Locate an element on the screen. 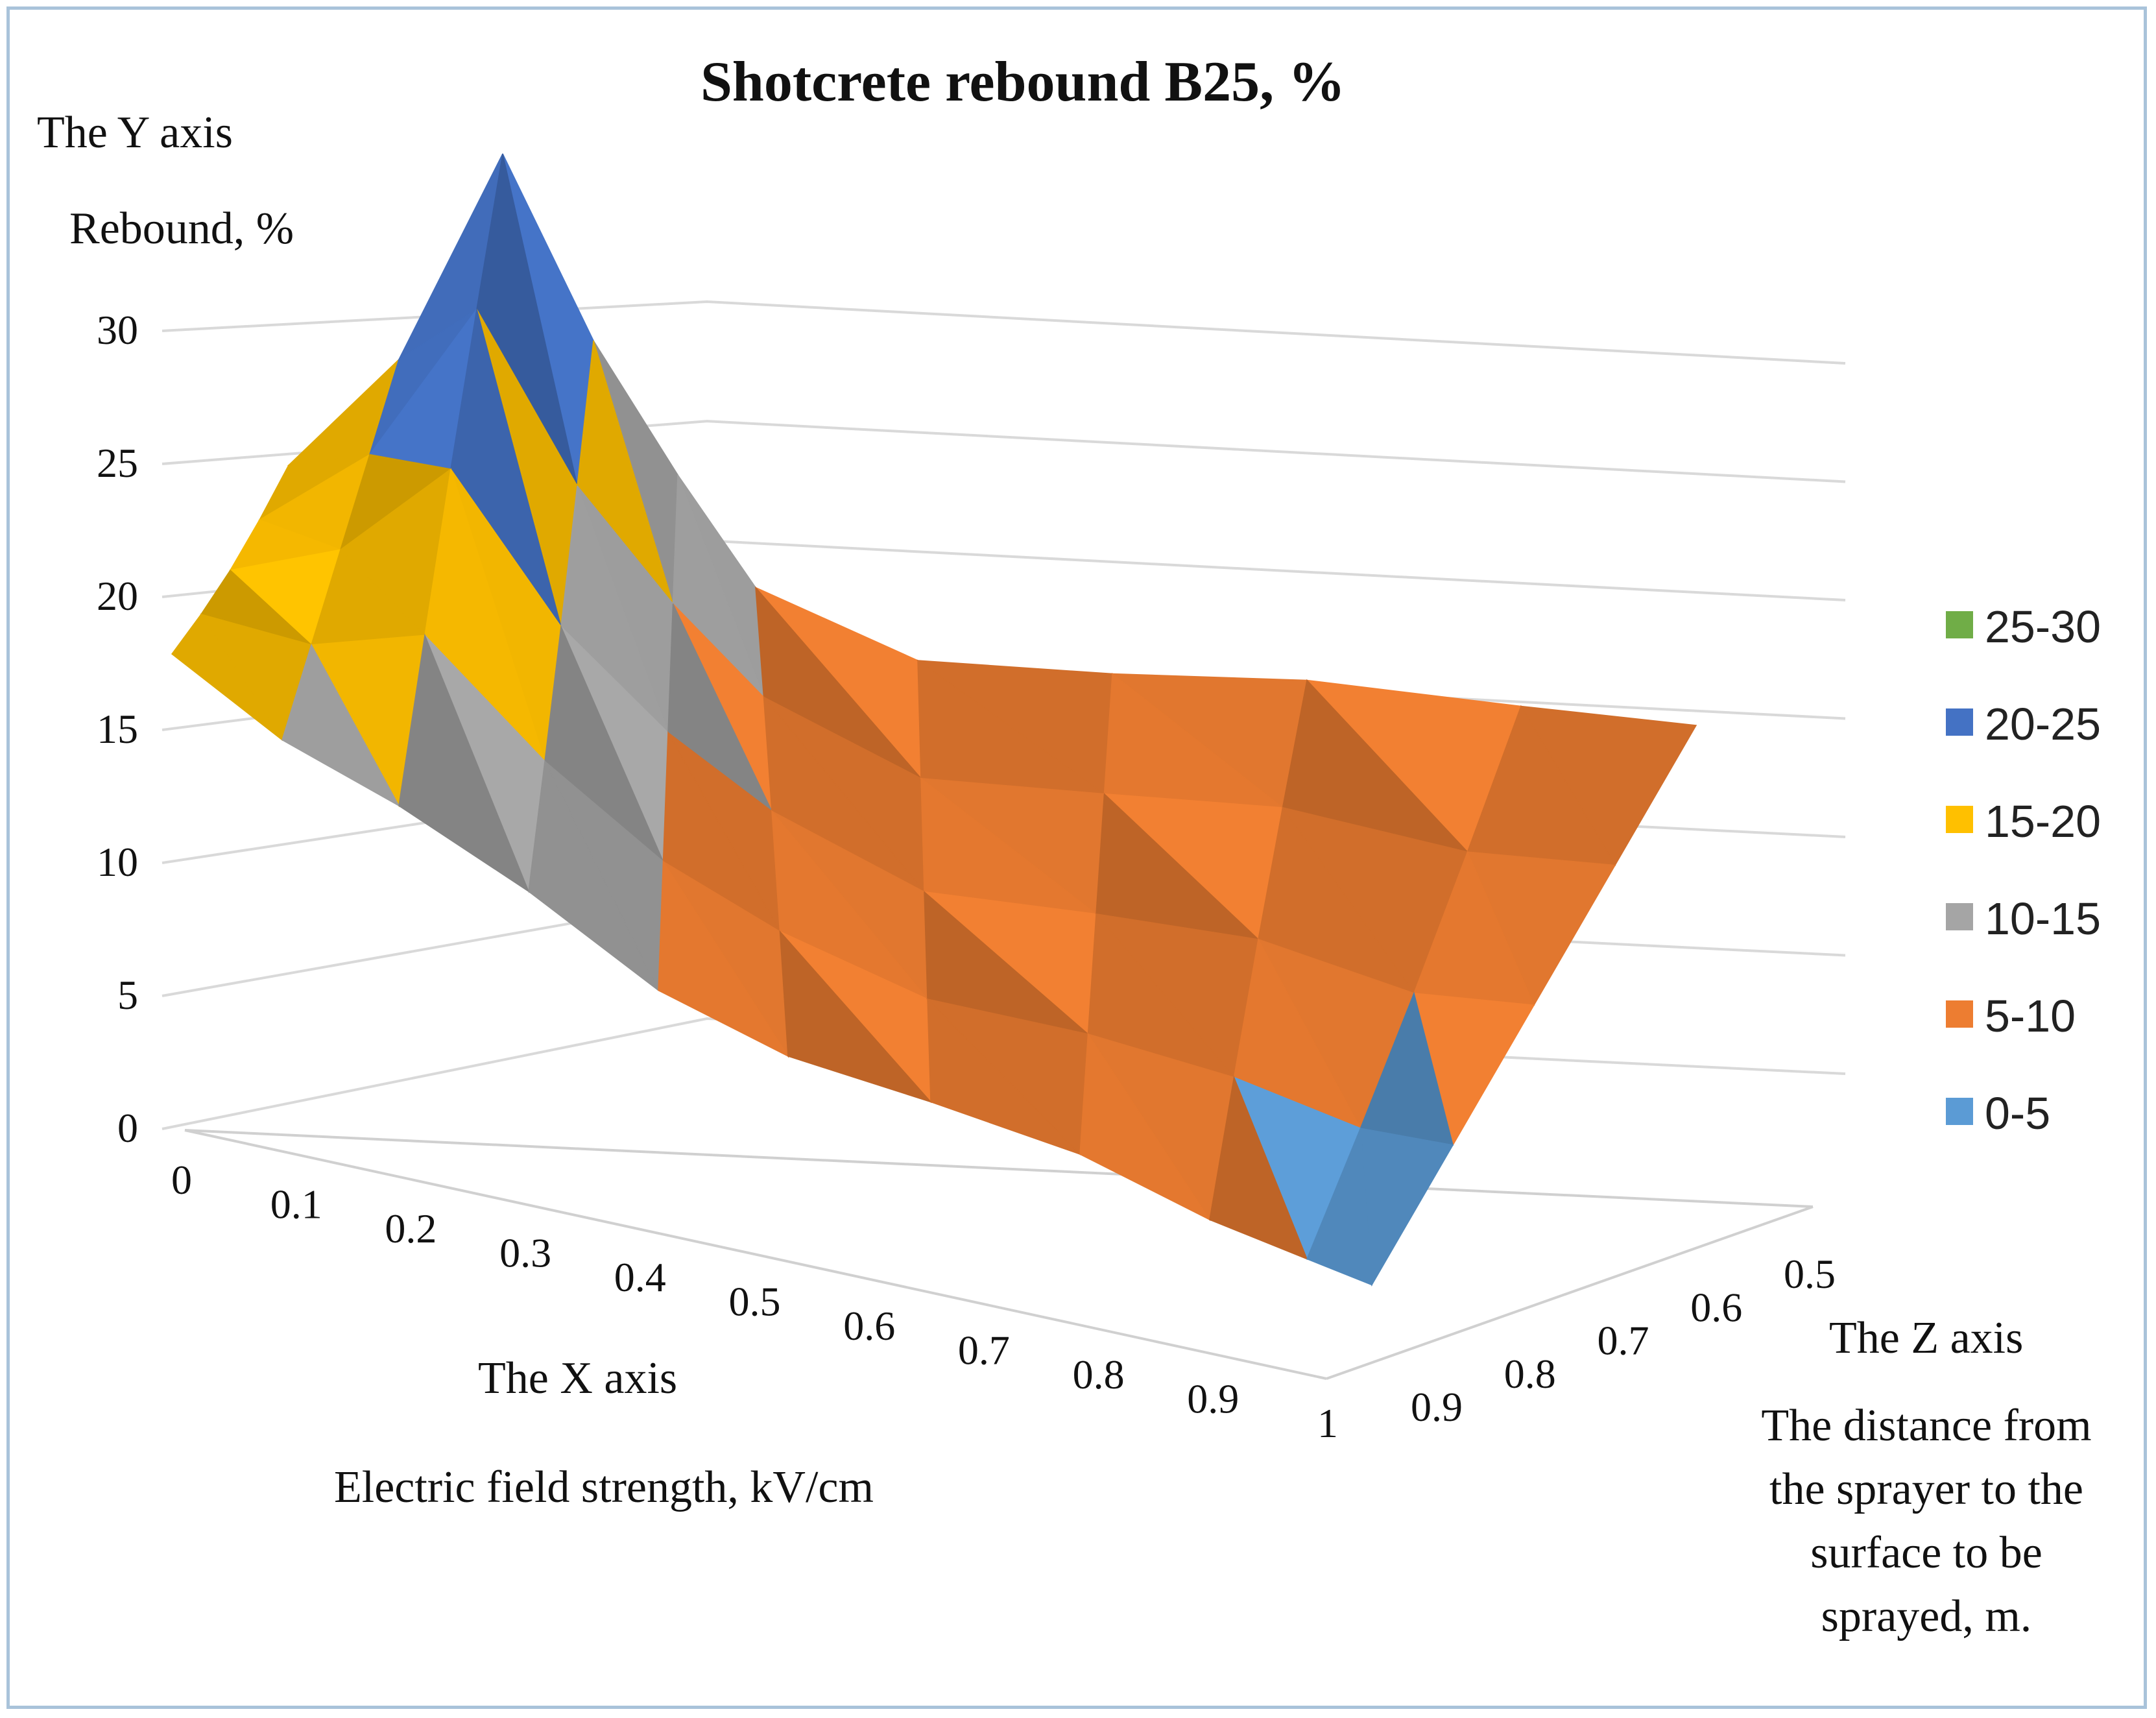 Image resolution: width=2156 pixels, height=1718 pixels. y-axis-label: Rebound, % is located at coordinates (181, 229).